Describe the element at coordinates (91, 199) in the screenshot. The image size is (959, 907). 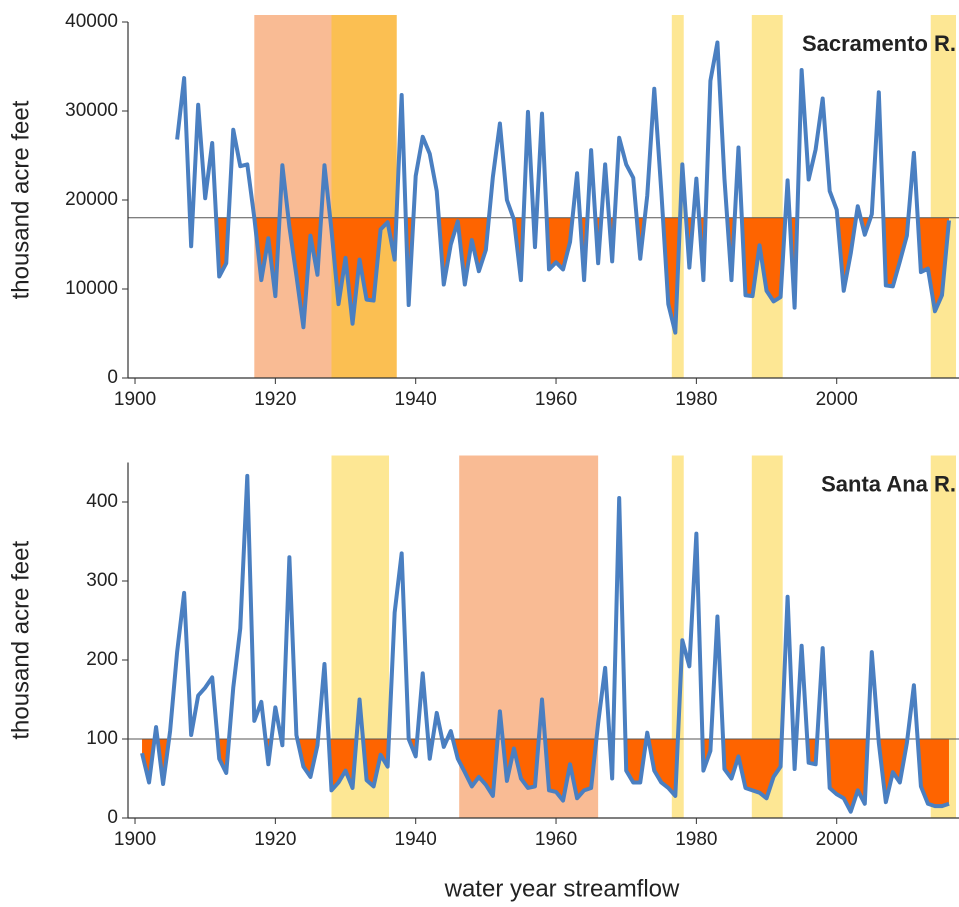
I see `y-tick-label: 20000` at that location.